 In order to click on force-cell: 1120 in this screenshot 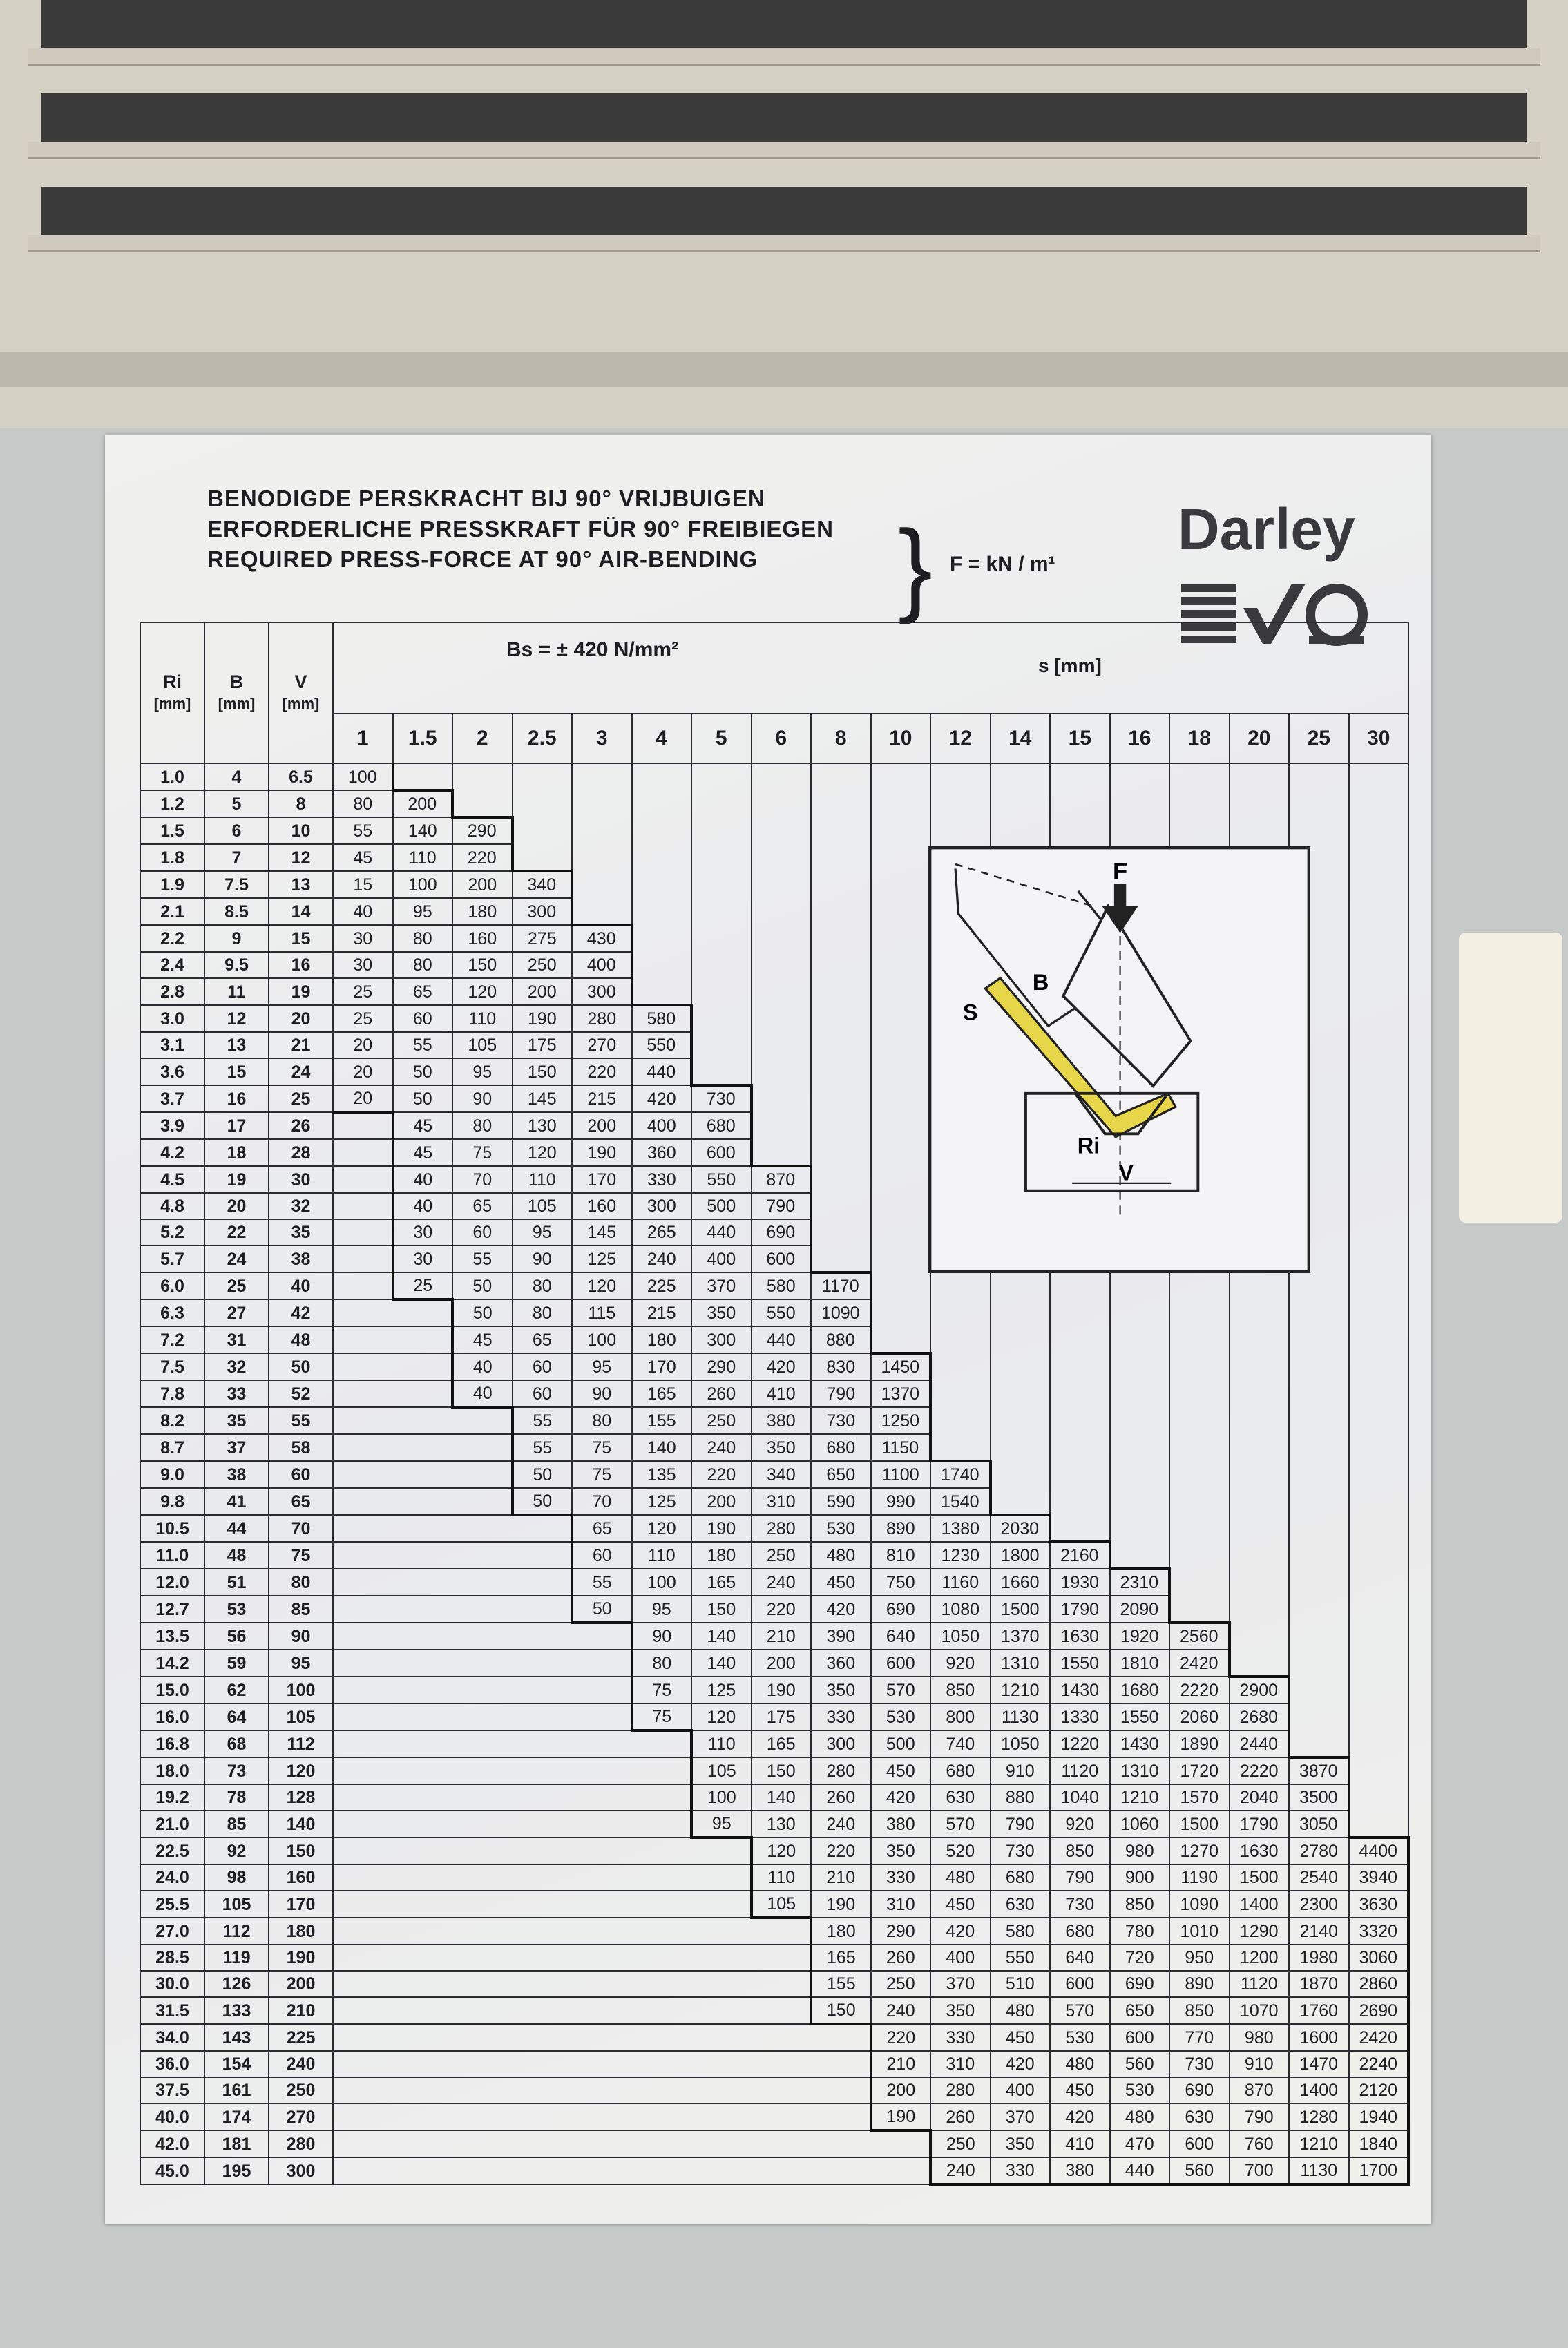, I will do `click(1080, 1771)`.